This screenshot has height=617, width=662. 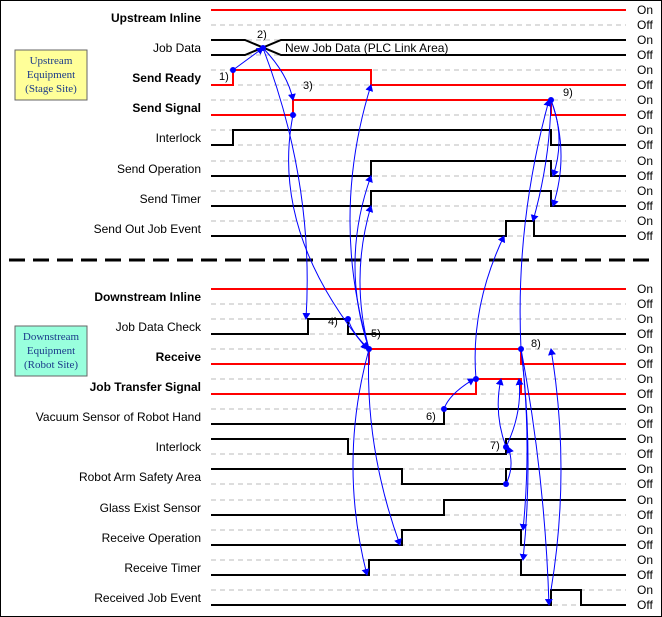 What do you see at coordinates (147, 598) in the screenshot?
I see `signal-label: Received Job Event` at bounding box center [147, 598].